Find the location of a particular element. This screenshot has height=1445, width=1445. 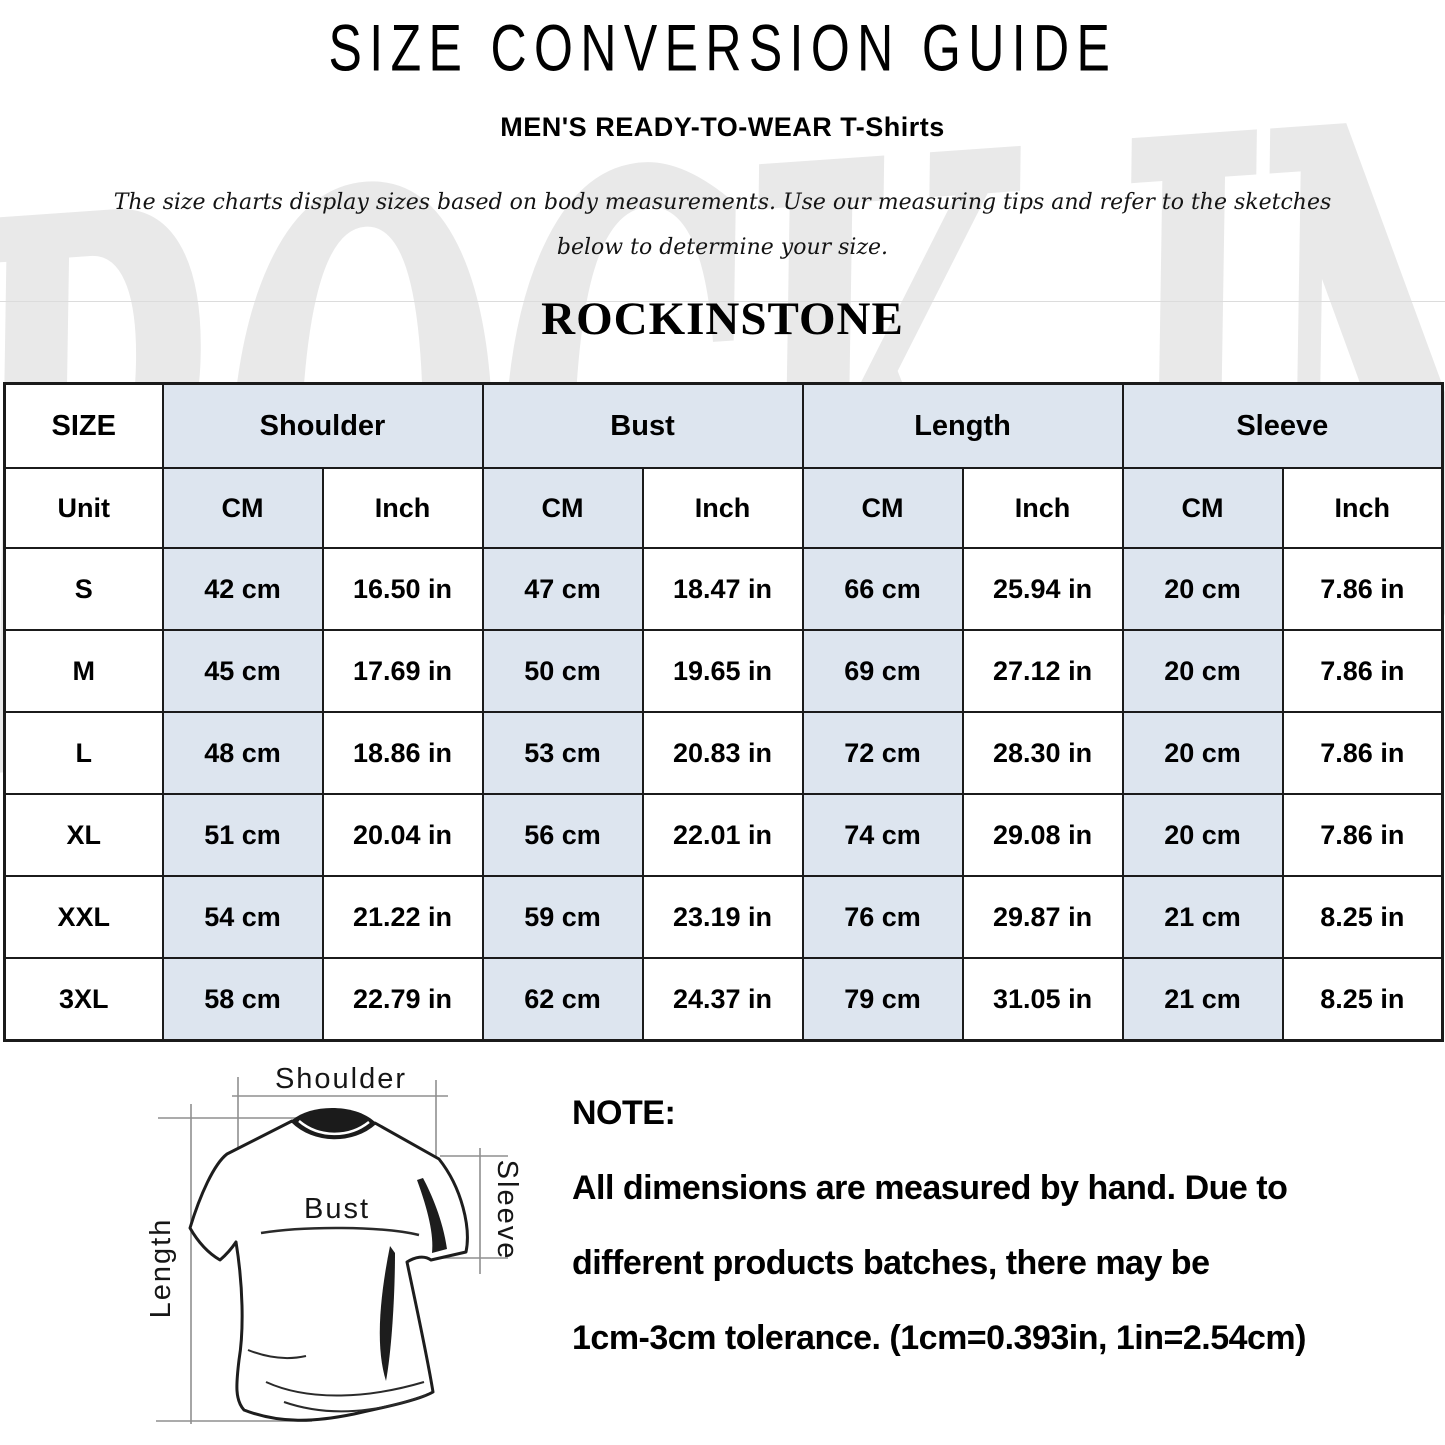

value-cell: 56 cm is located at coordinates (562, 835).